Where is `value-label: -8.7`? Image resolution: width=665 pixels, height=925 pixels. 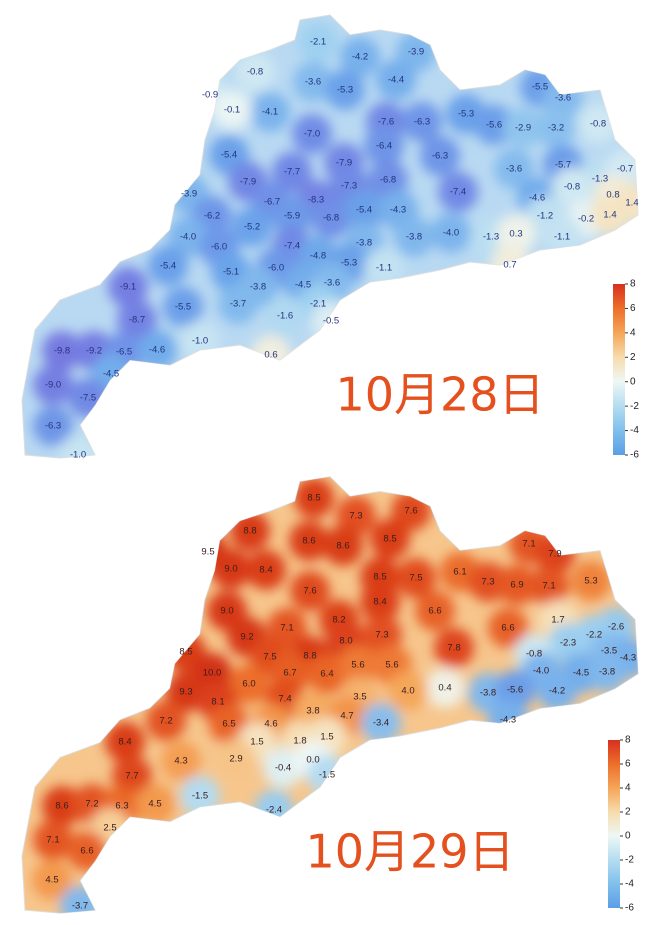
value-label: -8.7 is located at coordinates (137, 320).